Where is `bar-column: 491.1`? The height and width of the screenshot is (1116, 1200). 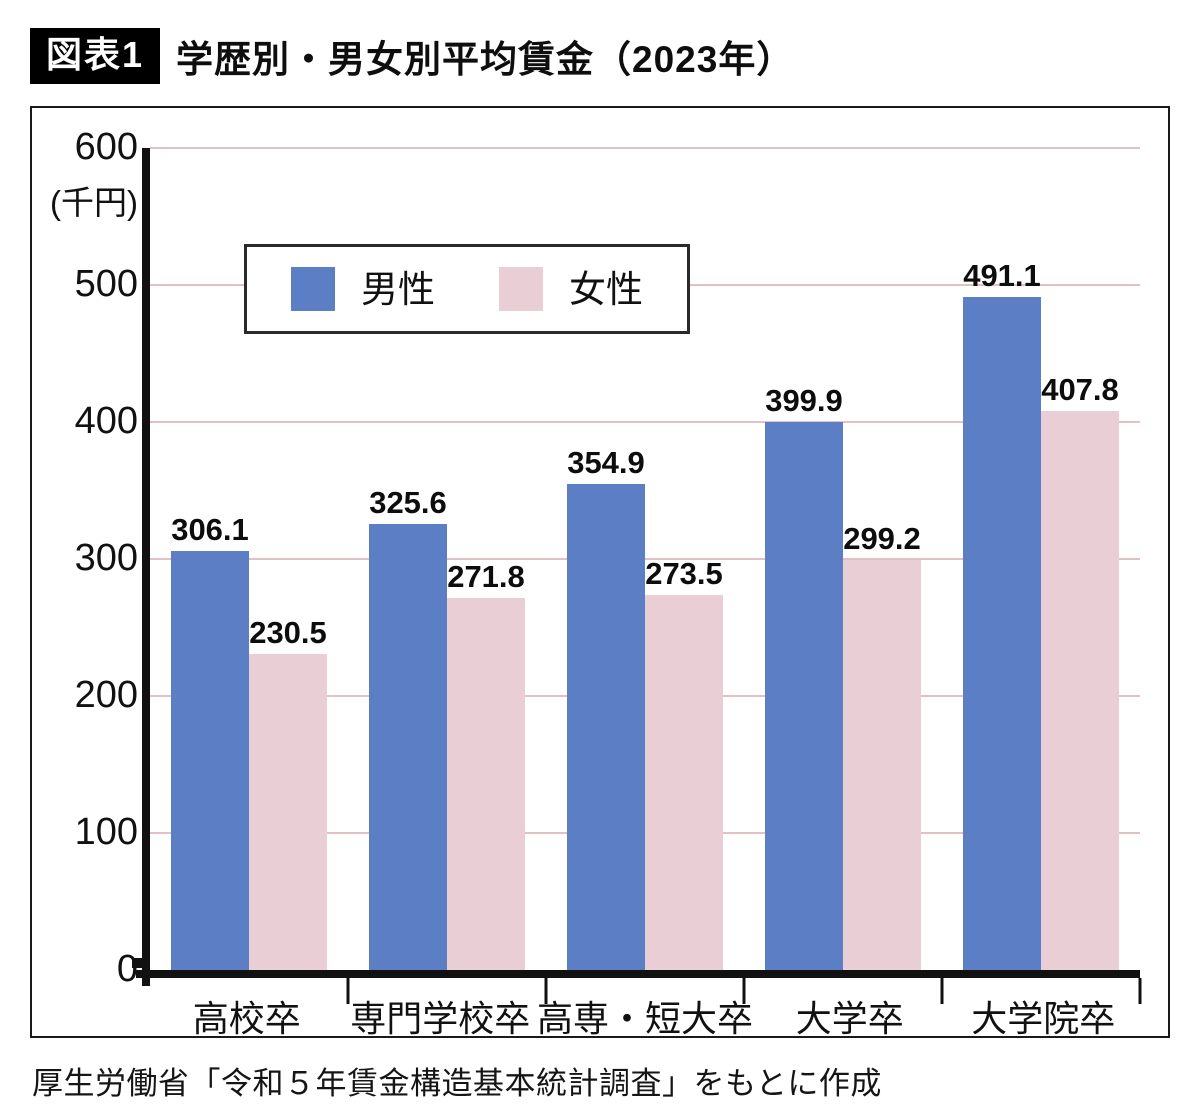
bar-column: 491.1 is located at coordinates (1002, 559).